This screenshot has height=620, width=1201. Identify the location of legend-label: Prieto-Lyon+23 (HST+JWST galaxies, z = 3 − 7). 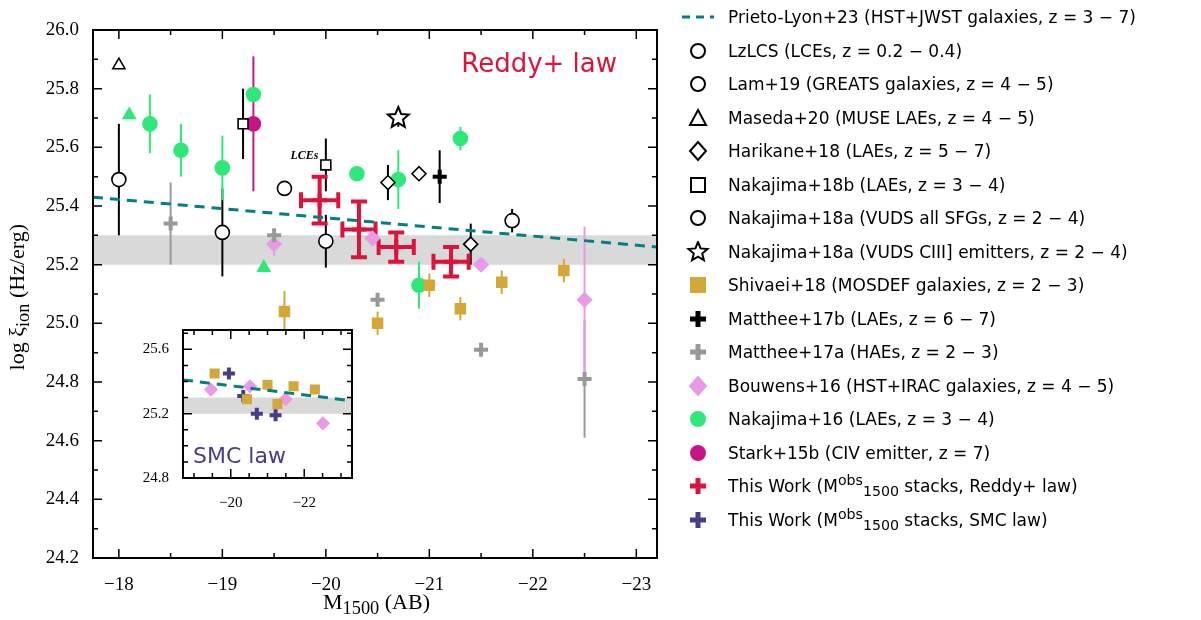
(932, 17).